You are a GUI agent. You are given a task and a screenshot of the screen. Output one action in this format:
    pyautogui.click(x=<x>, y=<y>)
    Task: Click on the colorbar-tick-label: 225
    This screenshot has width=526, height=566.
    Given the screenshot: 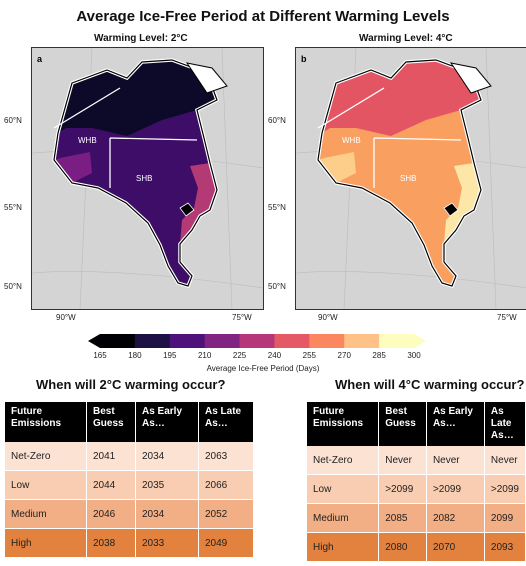 What is the action you would take?
    pyautogui.click(x=239, y=355)
    